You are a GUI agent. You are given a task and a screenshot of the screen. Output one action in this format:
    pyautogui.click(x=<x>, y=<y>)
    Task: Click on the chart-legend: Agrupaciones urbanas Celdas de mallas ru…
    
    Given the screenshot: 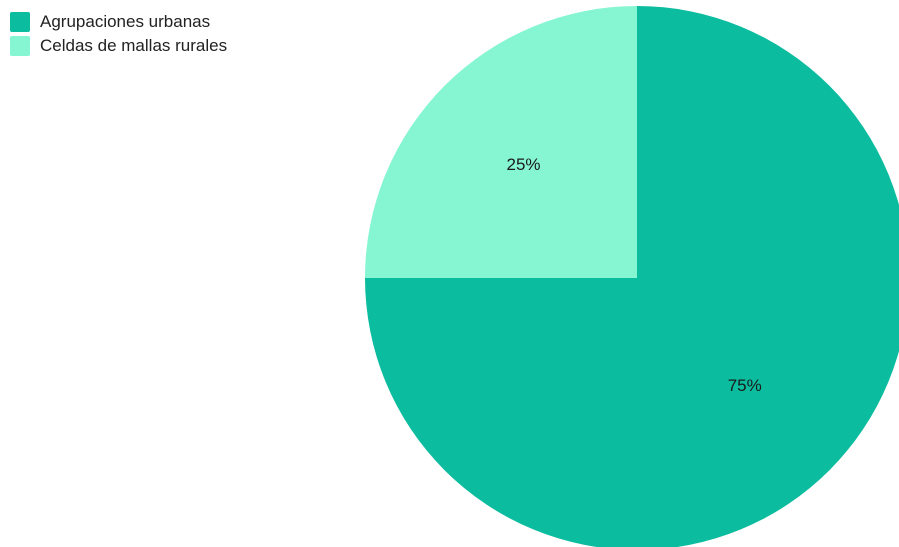 What is the action you would take?
    pyautogui.click(x=118, y=34)
    